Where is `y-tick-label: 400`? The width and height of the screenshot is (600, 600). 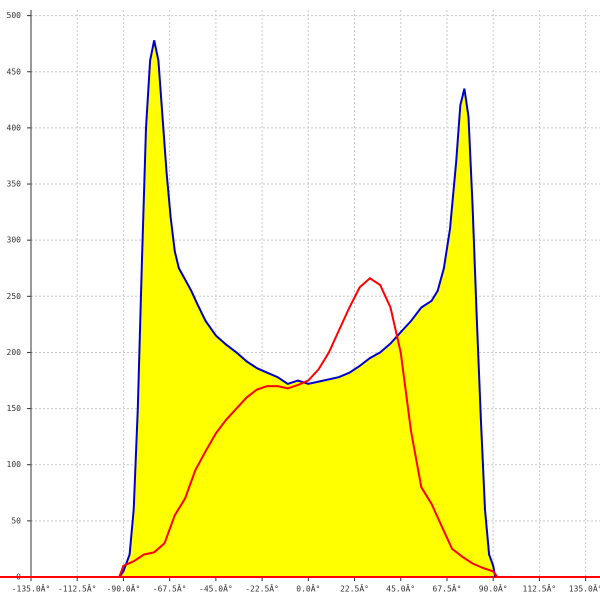
y-tick-label: 400 is located at coordinates (14, 127).